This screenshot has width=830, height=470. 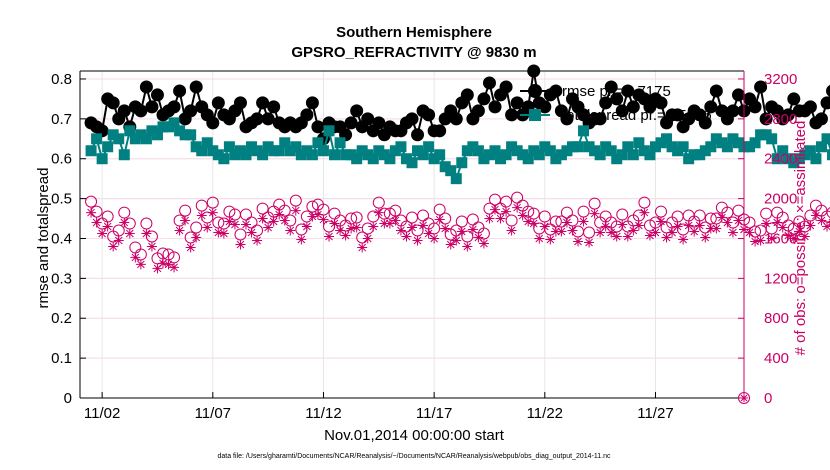 I want to click on y-axis-label-left: rmse and totalspread, so click(x=43, y=238).